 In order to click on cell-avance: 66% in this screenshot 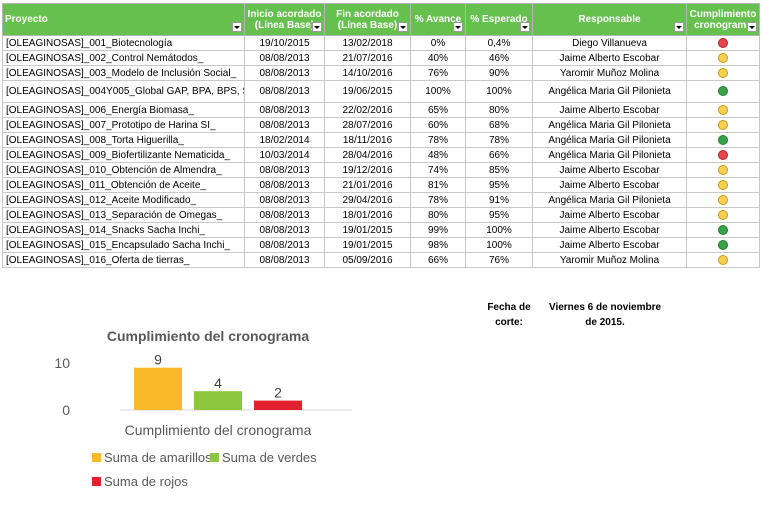, I will do `click(438, 260)`.